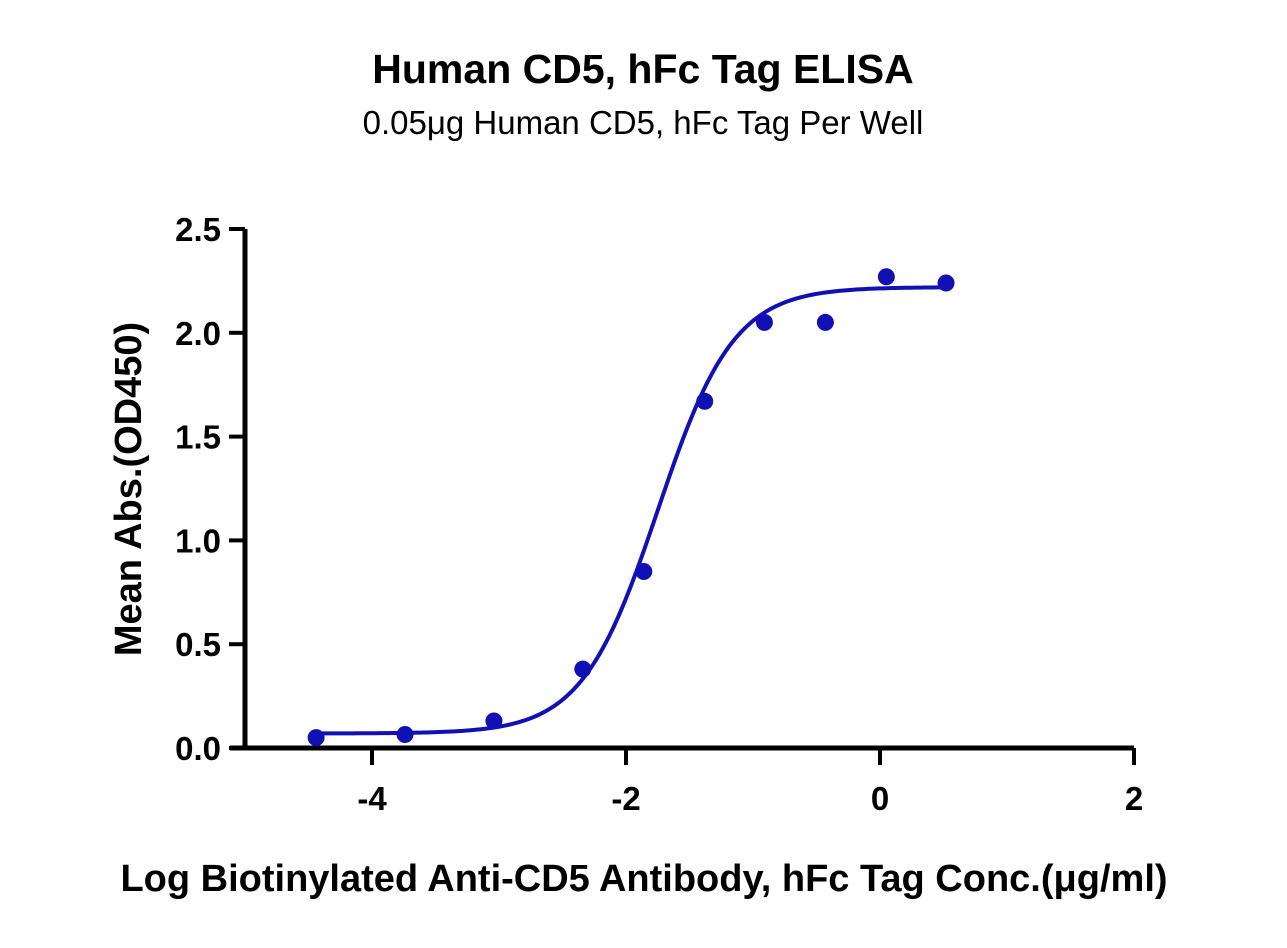 Image resolution: width=1287 pixels, height=948 pixels. Describe the element at coordinates (198, 437) in the screenshot. I see `y-tick-label: 1.5` at that location.